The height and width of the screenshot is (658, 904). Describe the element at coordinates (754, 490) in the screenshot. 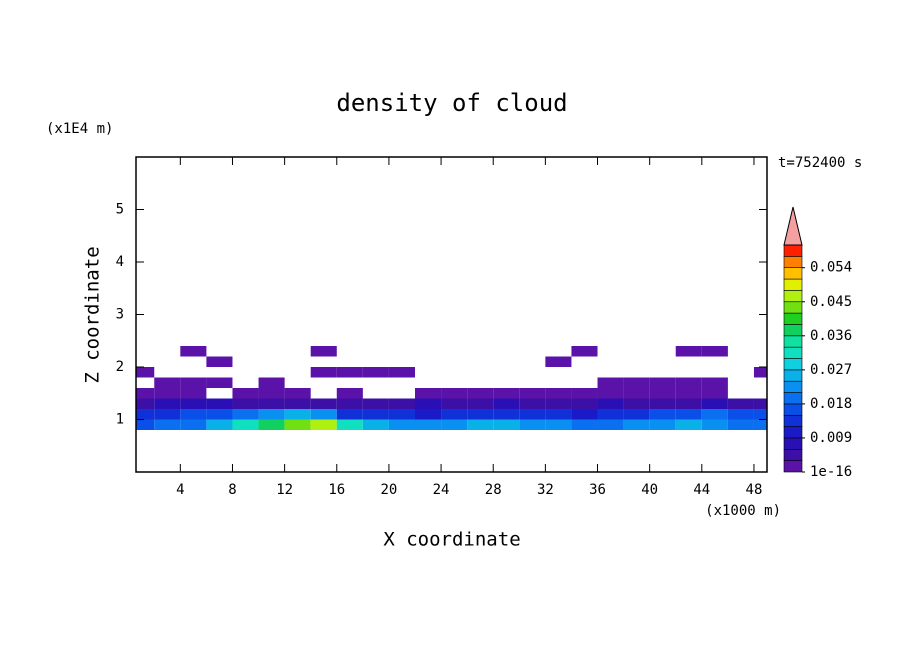

I see `x-tick-label: 48` at that location.